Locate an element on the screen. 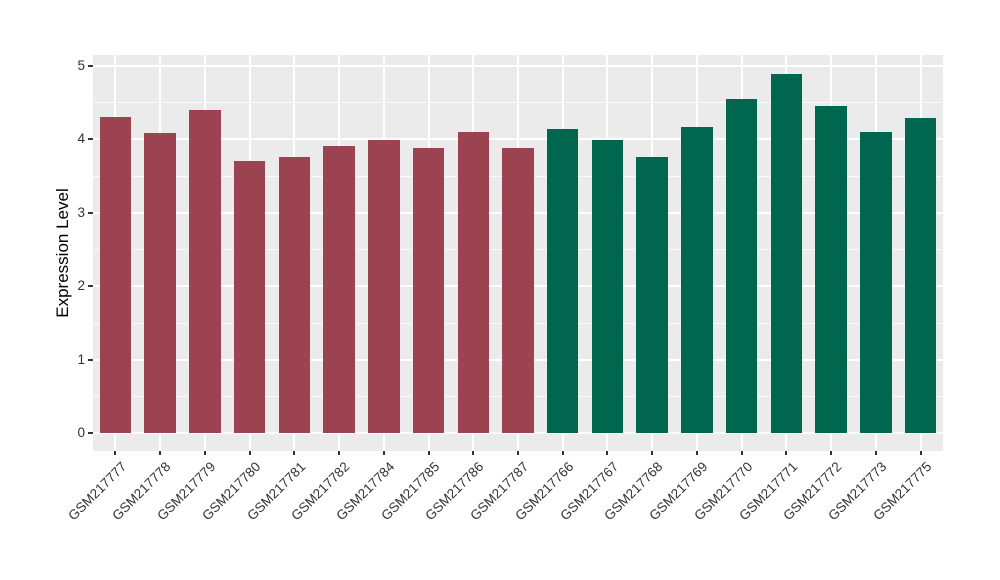 The width and height of the screenshot is (1000, 580). bar-GSM217785 is located at coordinates (428, 290).